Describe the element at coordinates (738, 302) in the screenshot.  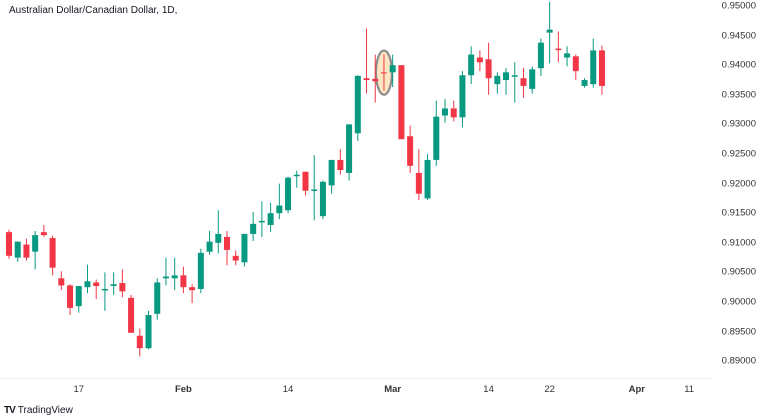
I see `price-tick-label: 0.90000` at that location.